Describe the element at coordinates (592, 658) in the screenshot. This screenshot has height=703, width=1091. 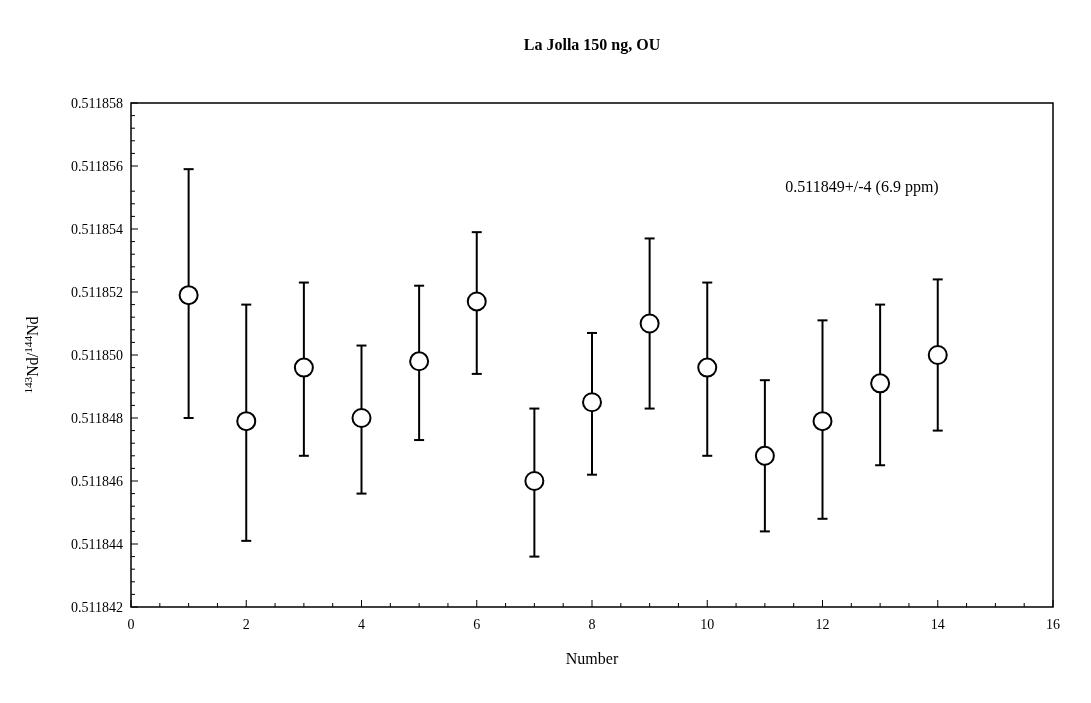
I see `x-axis-title: Number` at that location.